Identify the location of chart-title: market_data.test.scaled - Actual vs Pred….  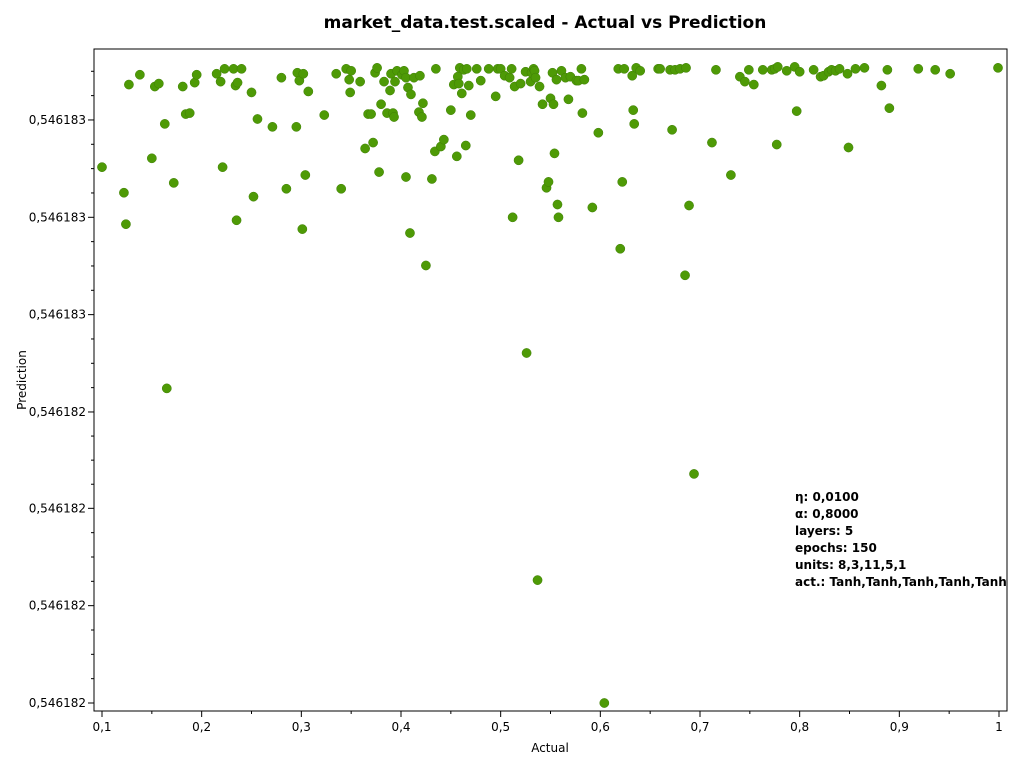
(545, 23).